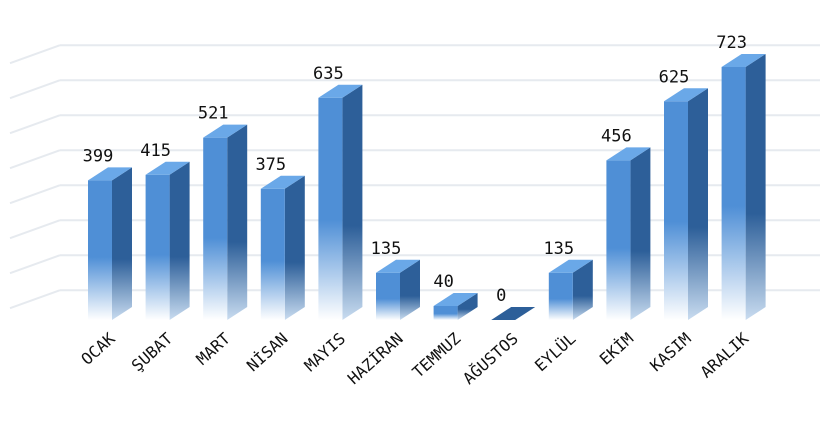 Image resolution: width=829 pixels, height=425 pixels. What do you see at coordinates (725, 355) in the screenshot?
I see `category-label: ARALIK` at bounding box center [725, 355].